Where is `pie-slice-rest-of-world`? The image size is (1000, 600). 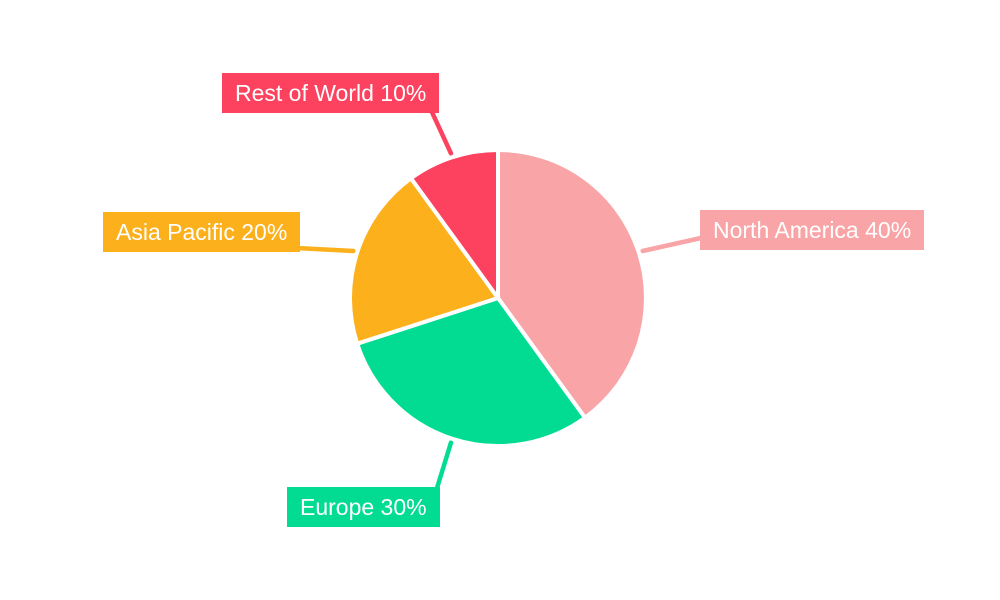 pie-slice-rest-of-world is located at coordinates (454, 224).